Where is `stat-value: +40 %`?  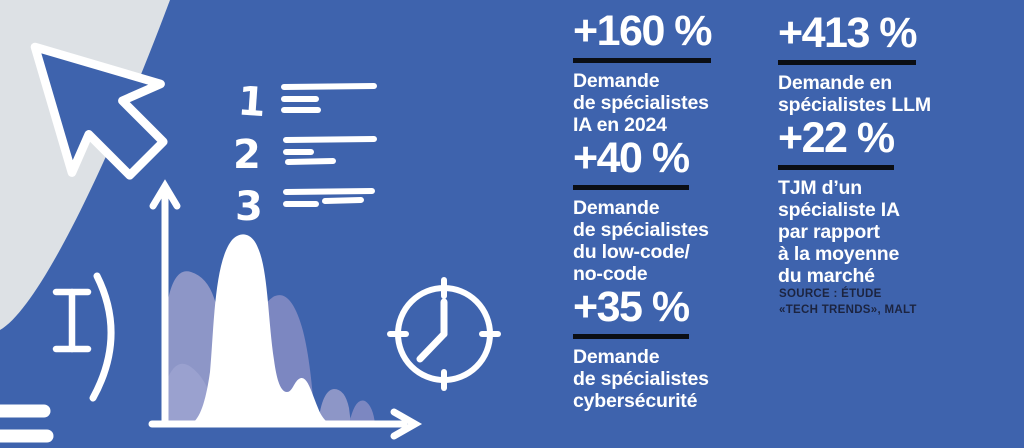 stat-value: +40 % is located at coordinates (631, 163).